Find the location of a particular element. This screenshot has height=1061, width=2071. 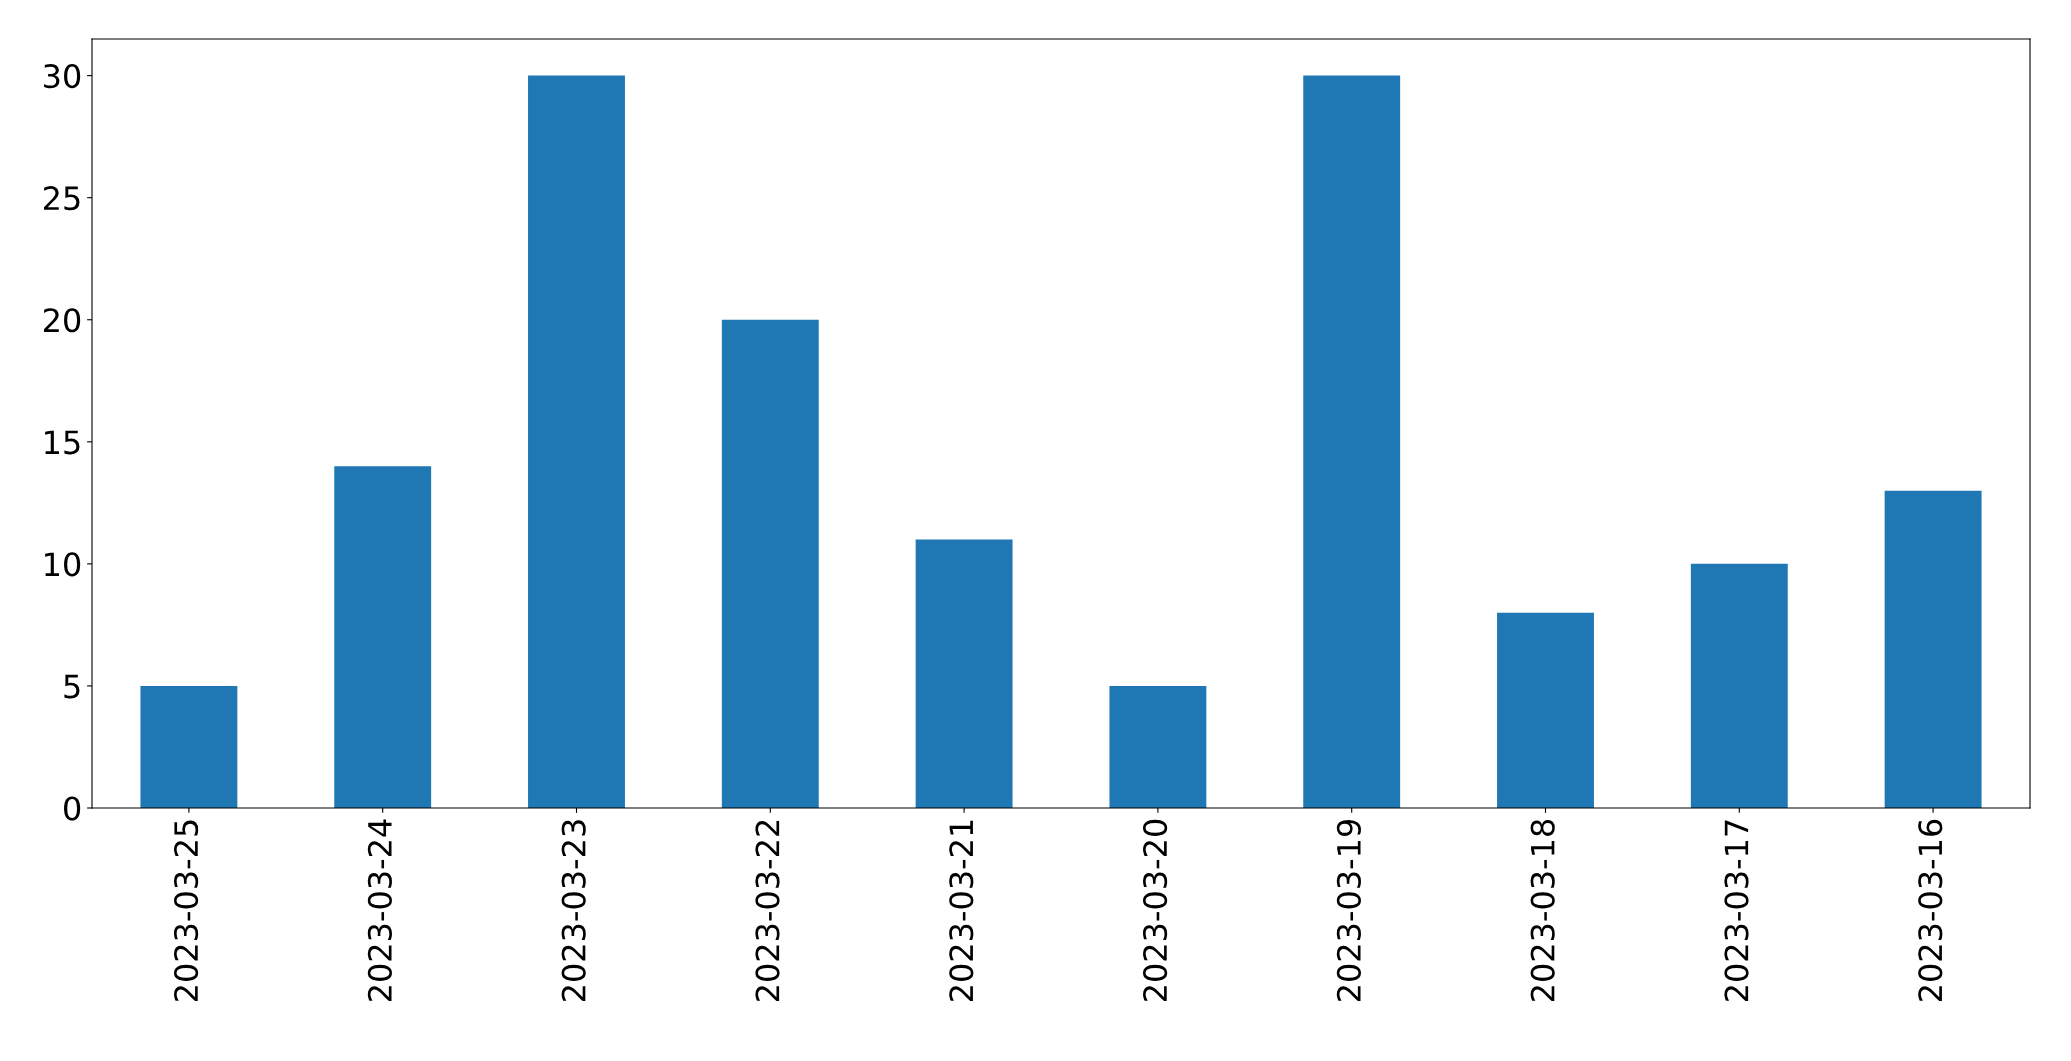

y-tick-label: 0 is located at coordinates (72, 808).